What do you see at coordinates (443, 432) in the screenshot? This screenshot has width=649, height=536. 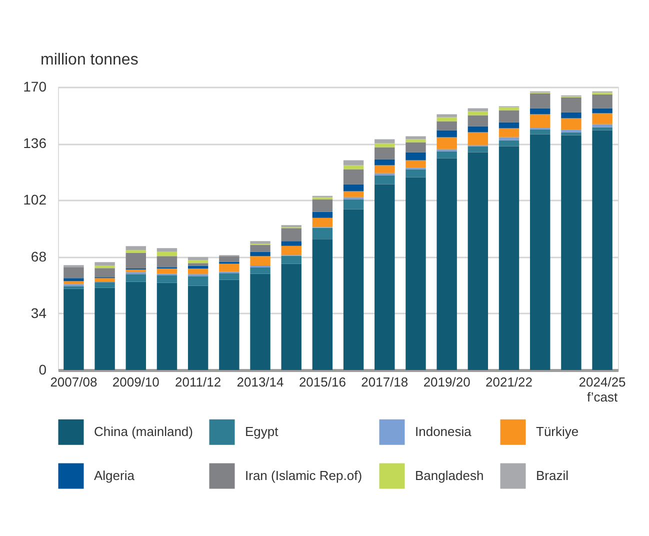 I see `legend-label: Indonesia` at bounding box center [443, 432].